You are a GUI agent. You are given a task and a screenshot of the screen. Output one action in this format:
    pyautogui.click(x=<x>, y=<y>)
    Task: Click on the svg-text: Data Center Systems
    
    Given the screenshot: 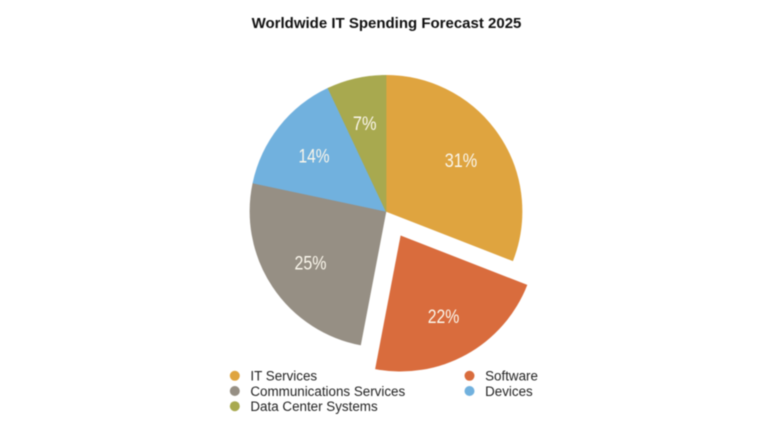 What is the action you would take?
    pyautogui.click(x=314, y=406)
    